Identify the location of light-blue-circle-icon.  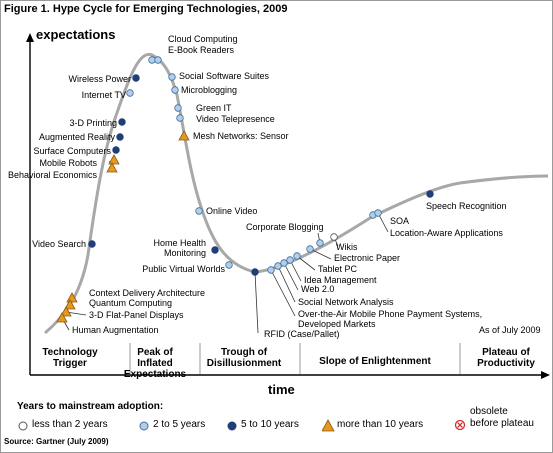
(144, 426).